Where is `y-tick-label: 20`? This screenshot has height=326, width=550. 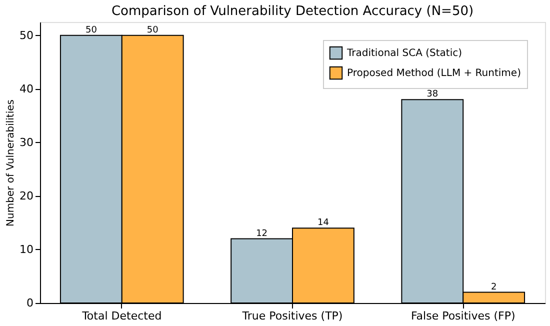 y-tick-label: 20 is located at coordinates (27, 195).